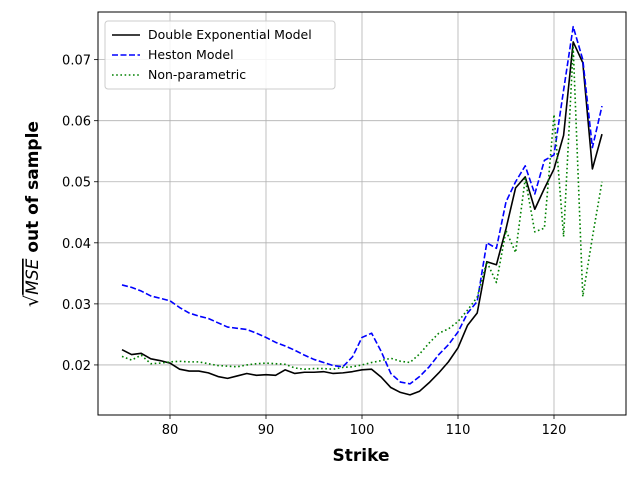 The height and width of the screenshot is (480, 640). I want to click on x-tick-label: 90, so click(266, 430).